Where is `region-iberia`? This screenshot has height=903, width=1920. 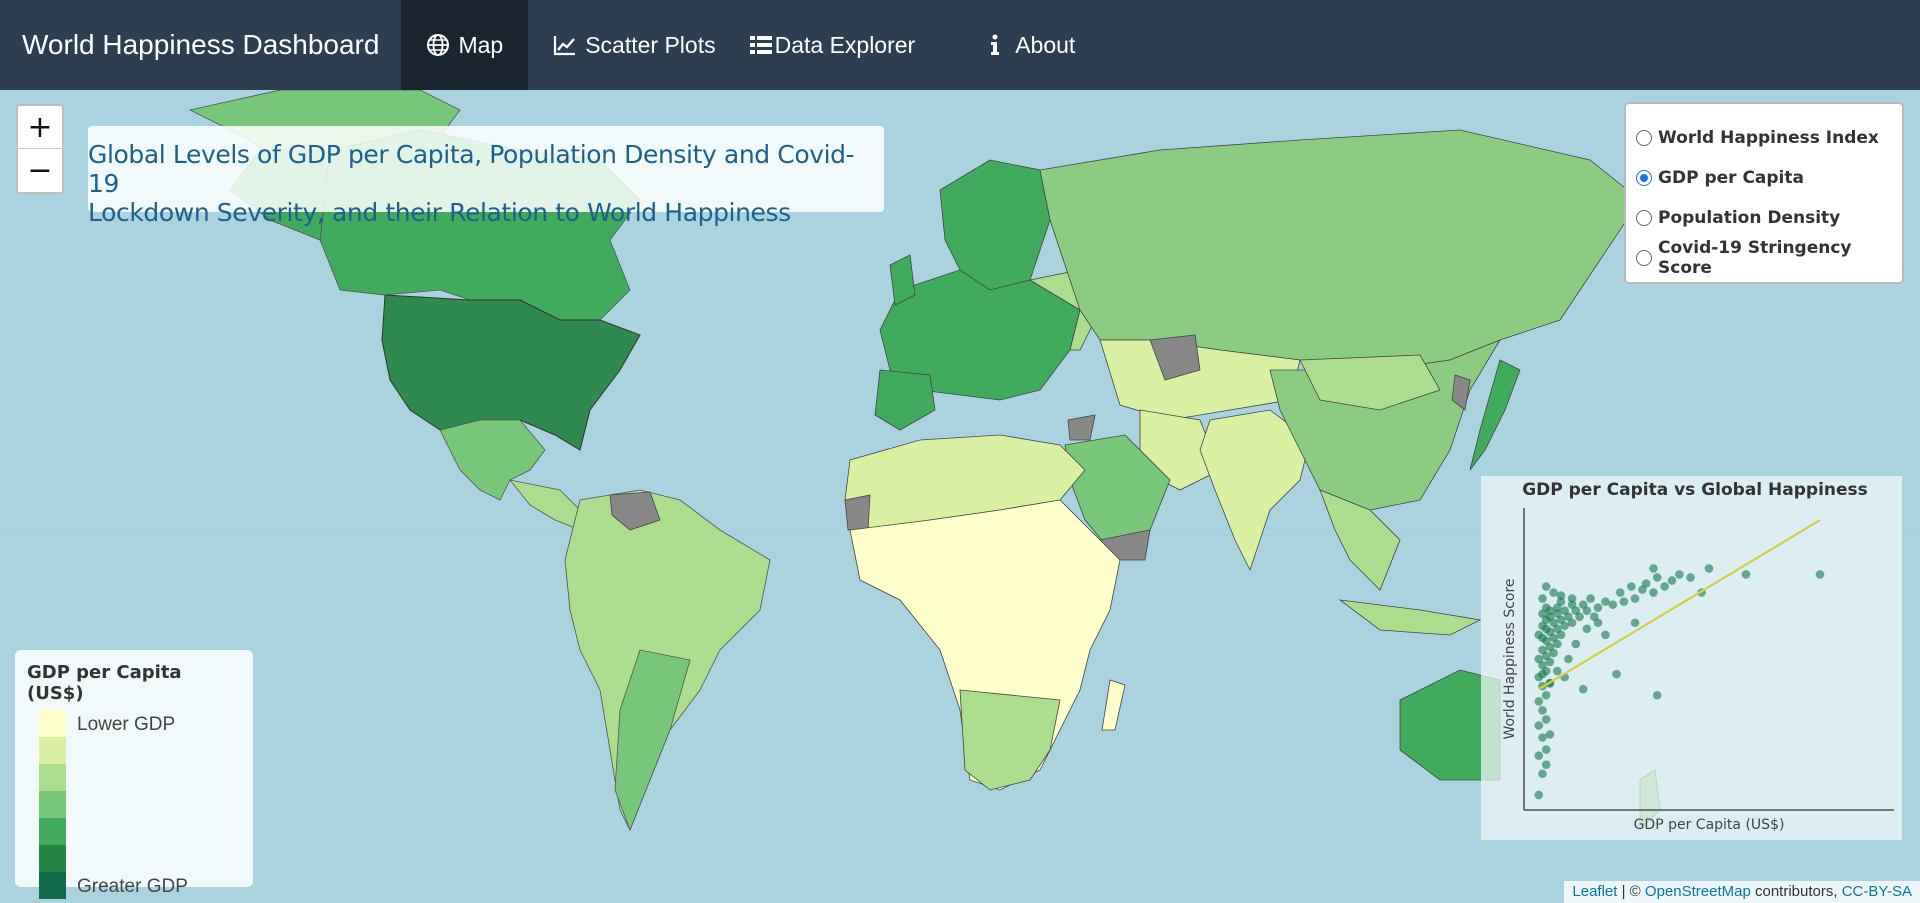
region-iberia is located at coordinates (905, 400).